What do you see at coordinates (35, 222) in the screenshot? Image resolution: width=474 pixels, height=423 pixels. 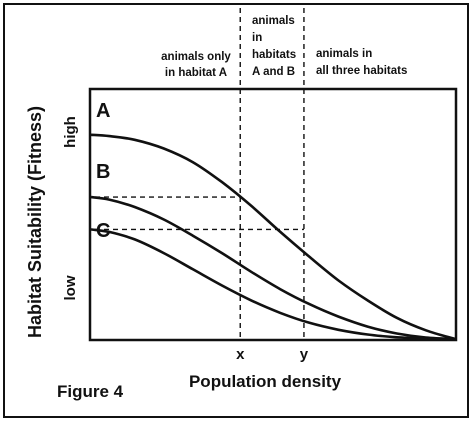 I see `y-axis-label: Habitat Suitability (Fitness)` at bounding box center [35, 222].